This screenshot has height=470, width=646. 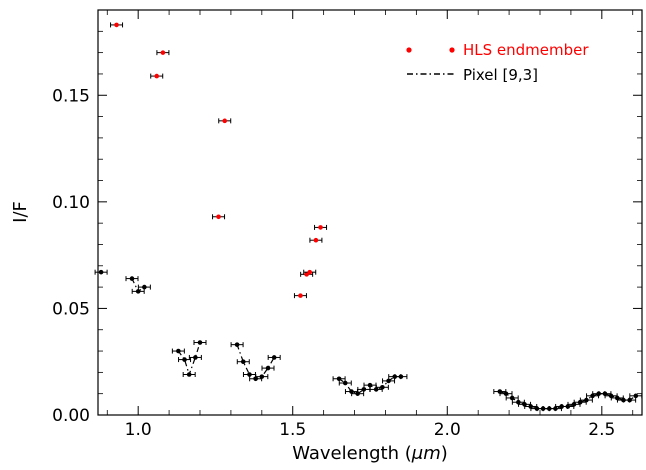 What do you see at coordinates (71, 203) in the screenshot?
I see `y-tick-label: 0.10` at bounding box center [71, 203].